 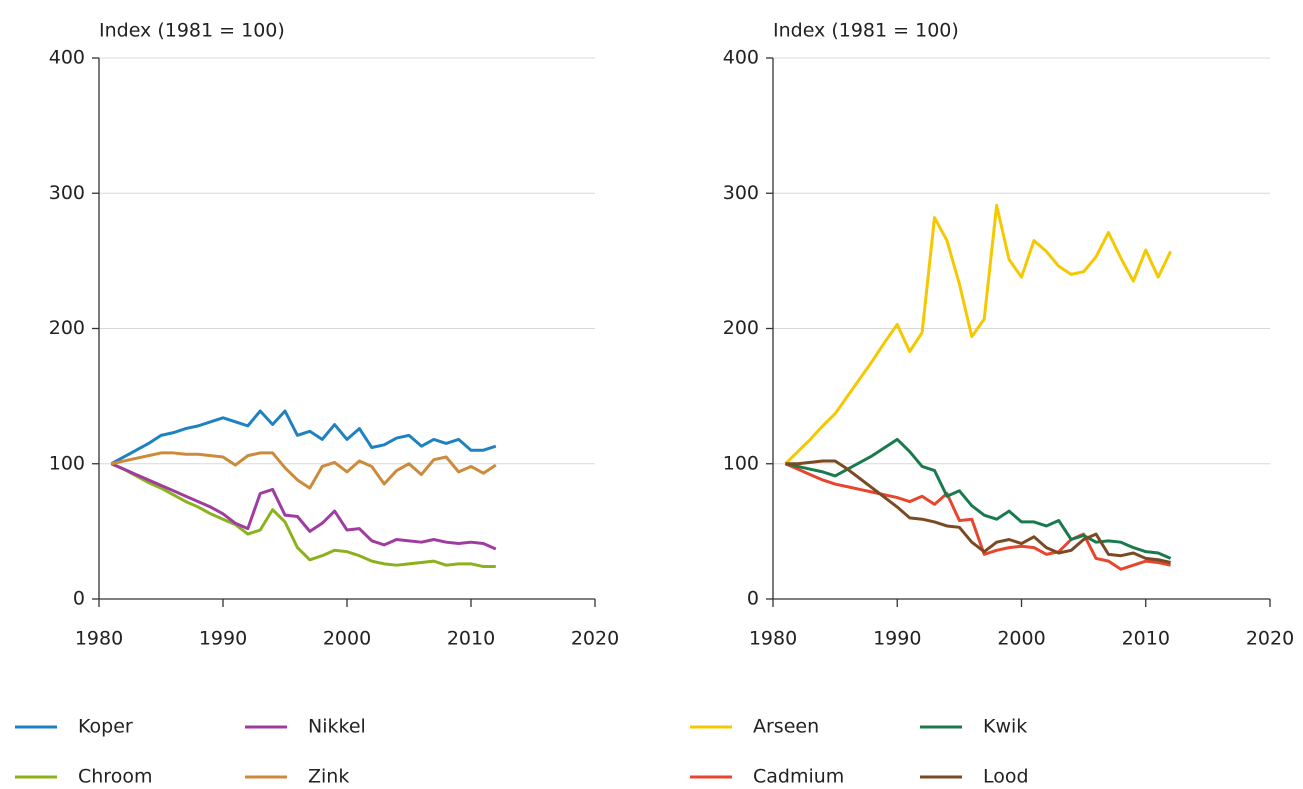 What do you see at coordinates (105, 727) in the screenshot?
I see `legend-label: Koper` at bounding box center [105, 727].